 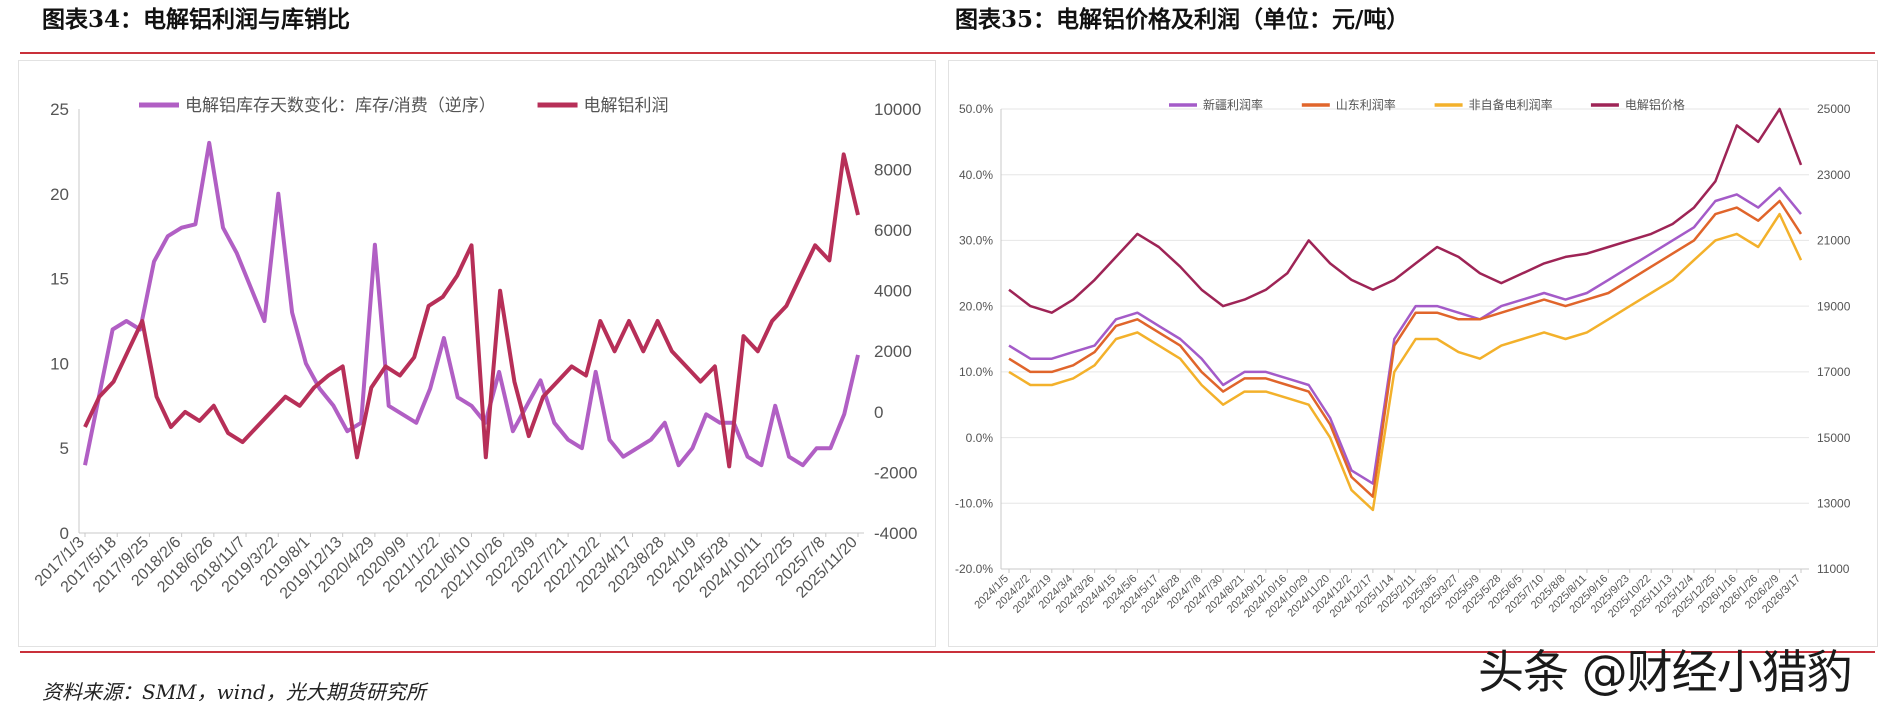 I want to click on left-y-tick-label: 40.0%, so click(x=976, y=175).